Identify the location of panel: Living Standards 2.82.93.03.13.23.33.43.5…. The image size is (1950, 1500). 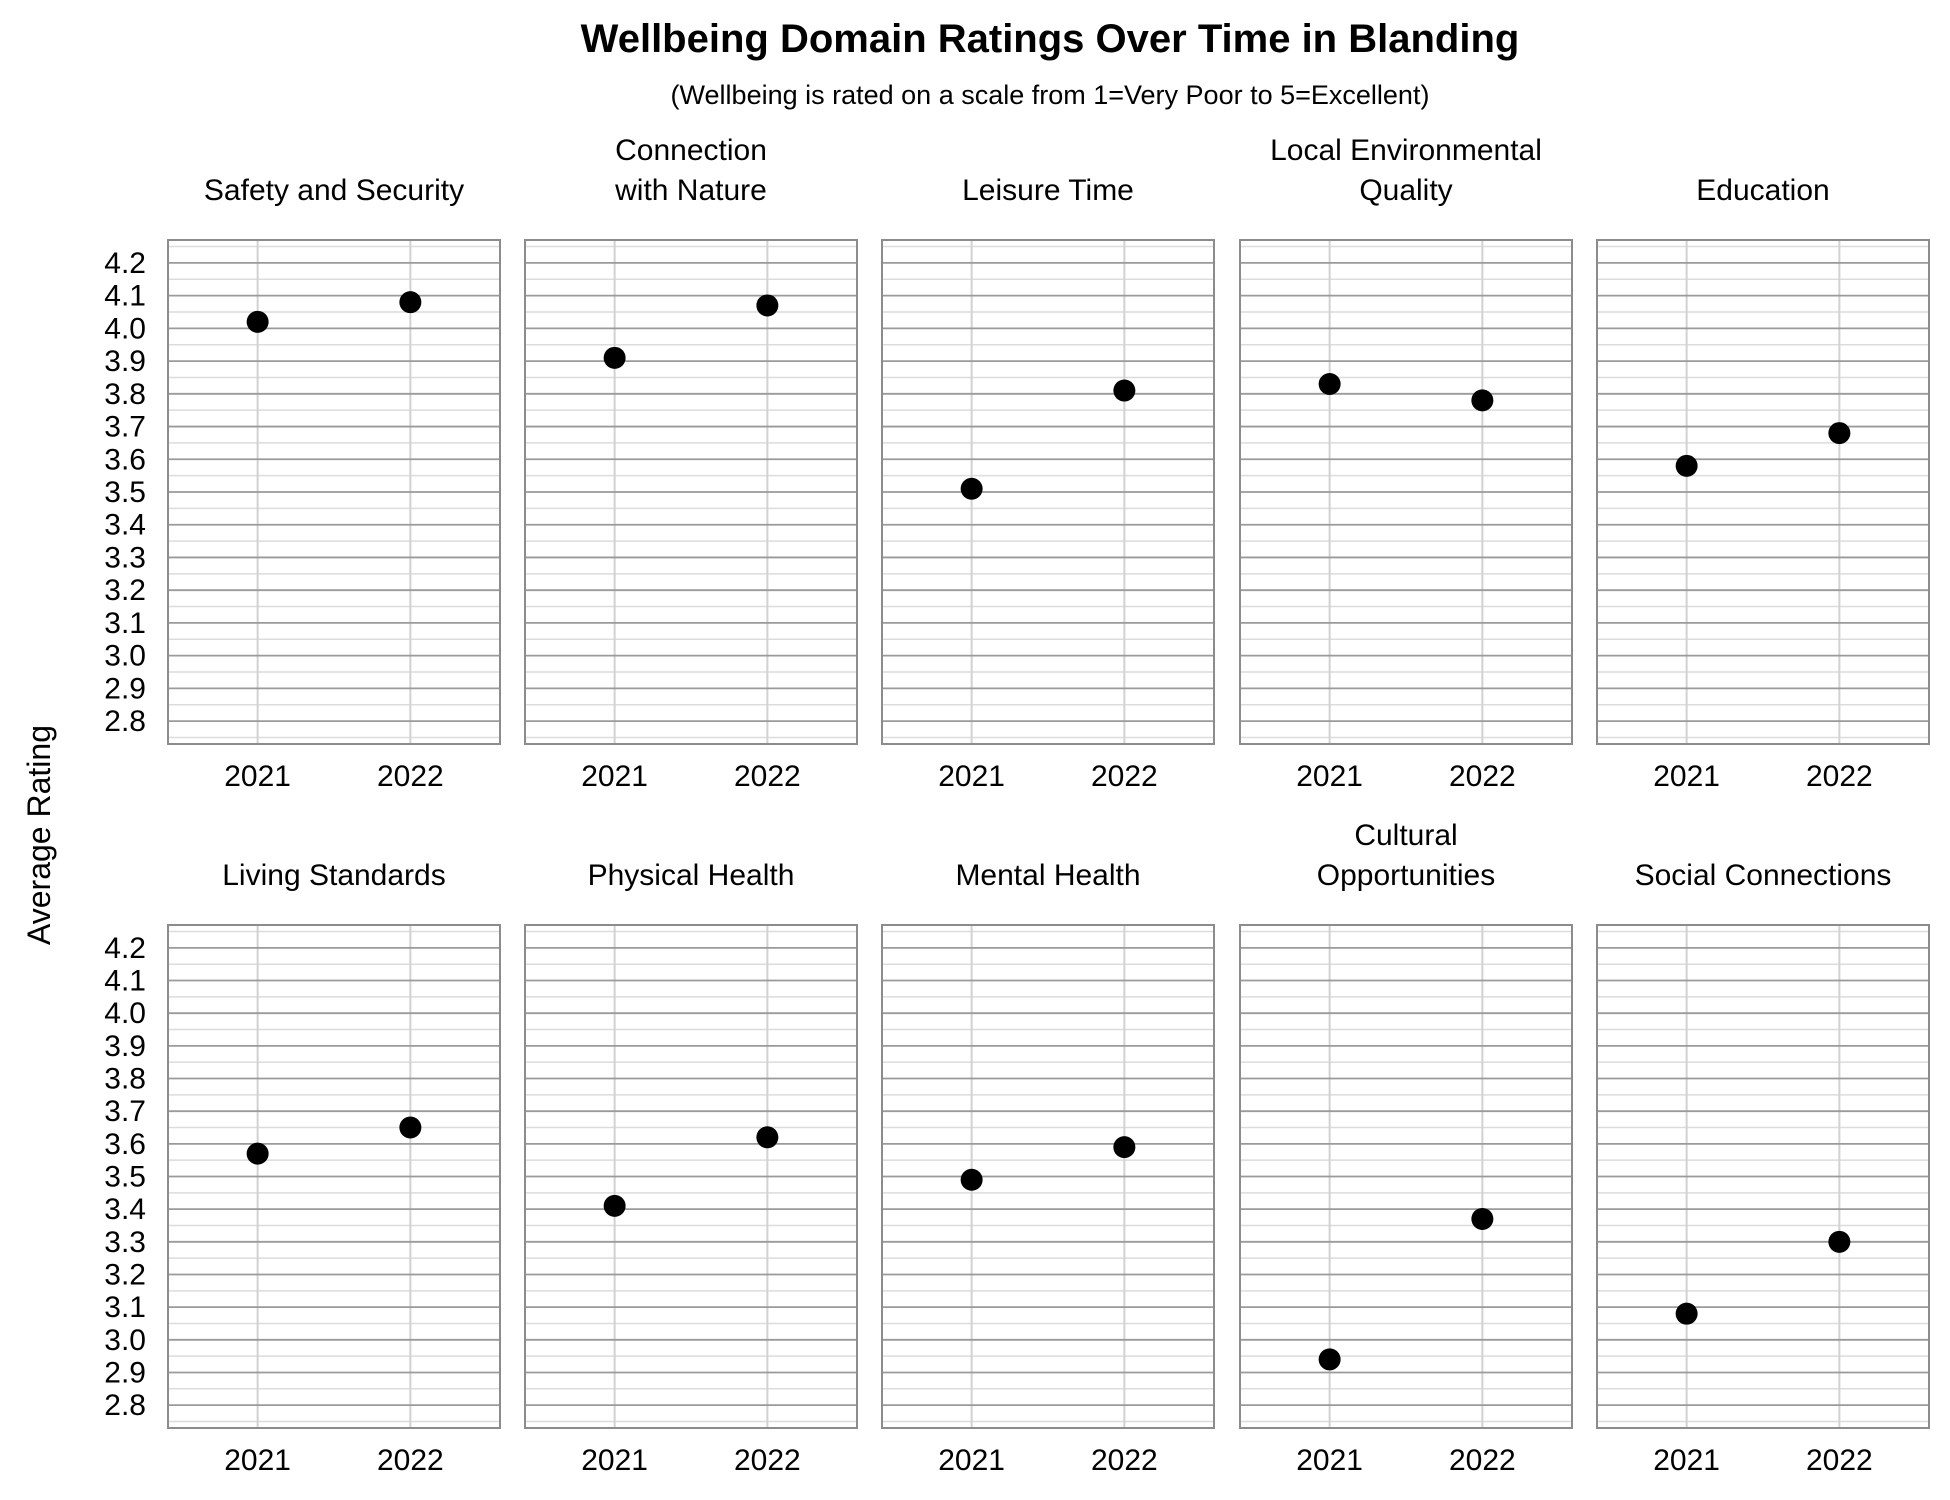
(302, 1168).